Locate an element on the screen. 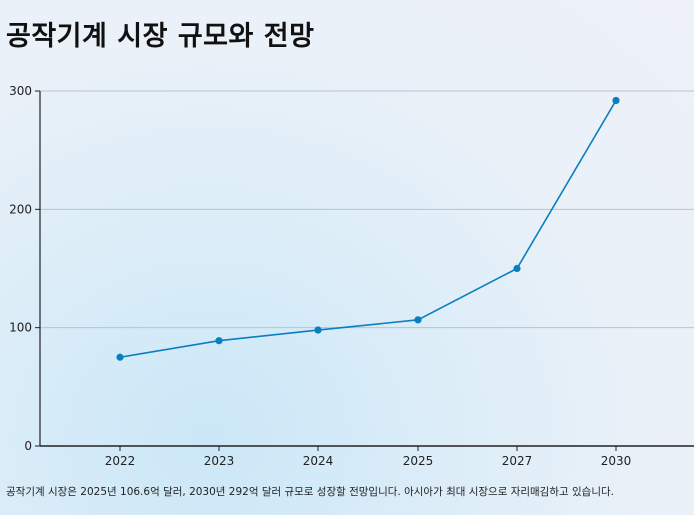 Image resolution: width=694 pixels, height=515 pixels. x-tick-label: 2025 is located at coordinates (418, 461).